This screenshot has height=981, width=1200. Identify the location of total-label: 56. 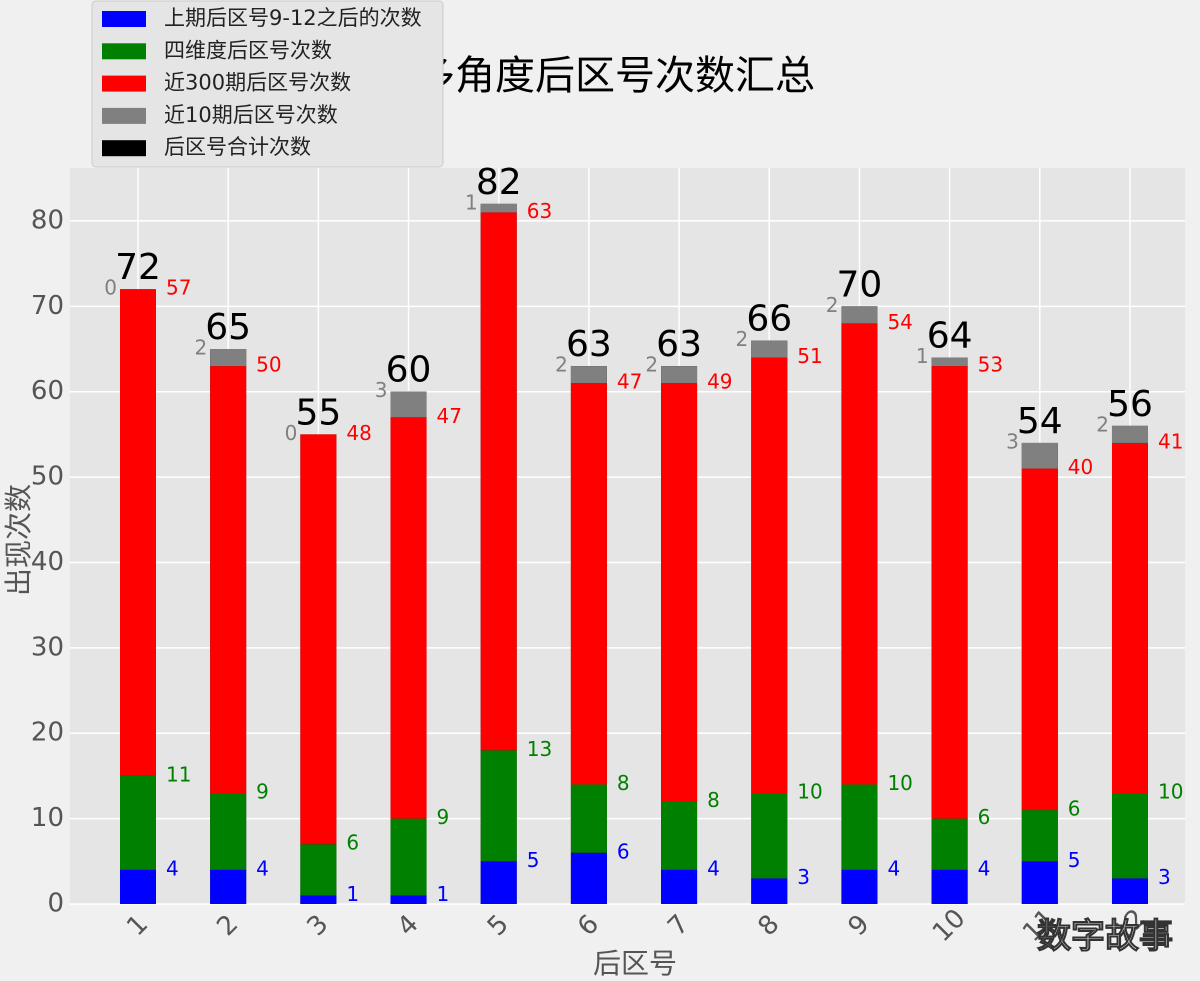
(1130, 404).